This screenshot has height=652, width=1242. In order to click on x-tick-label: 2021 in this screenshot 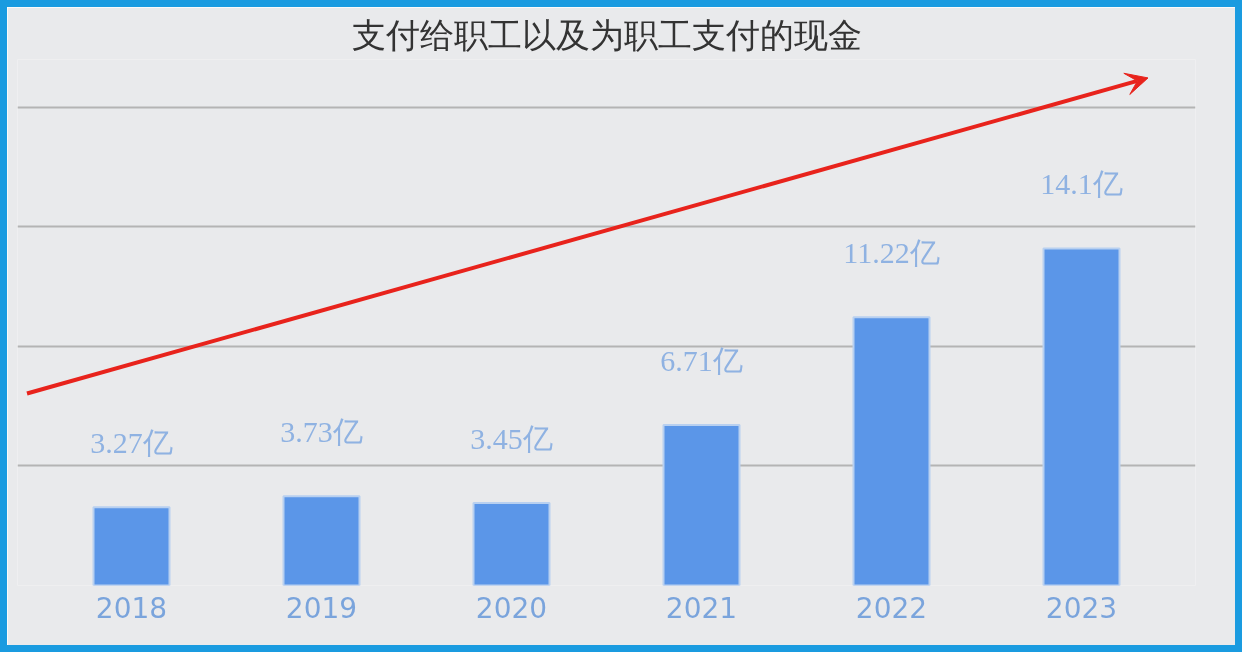, I will do `click(701, 608)`.